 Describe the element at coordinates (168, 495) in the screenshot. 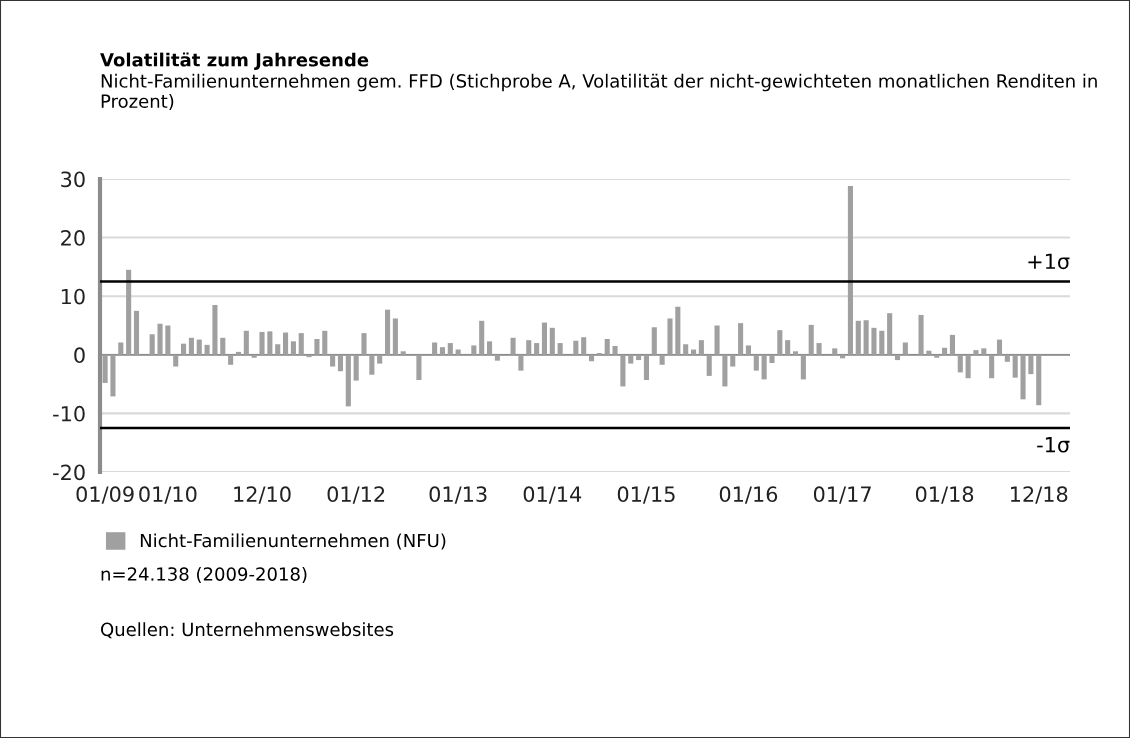

I see `x-tick-label: 01/10` at that location.